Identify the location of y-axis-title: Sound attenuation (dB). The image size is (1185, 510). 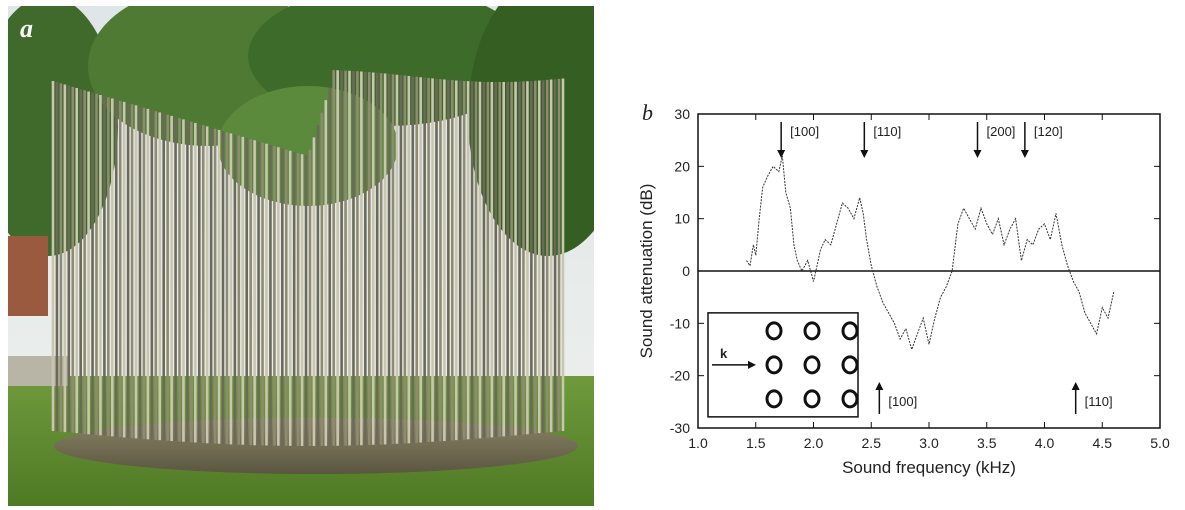
(646, 271).